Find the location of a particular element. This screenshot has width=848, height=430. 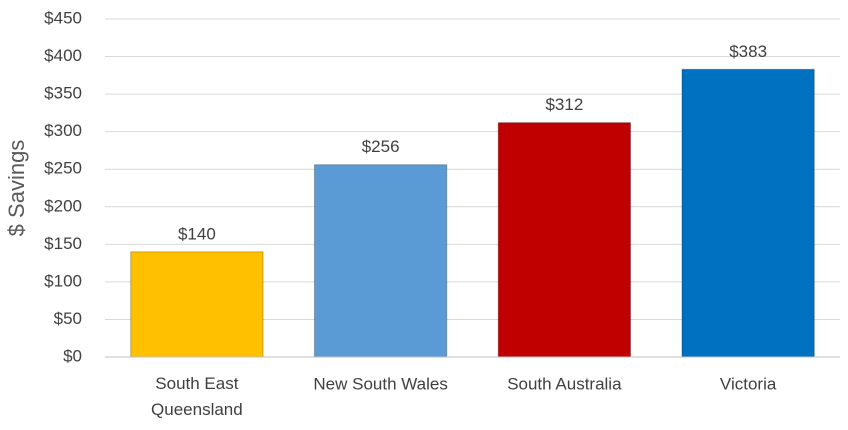

y-tick-label: $450 is located at coordinates (63, 17).